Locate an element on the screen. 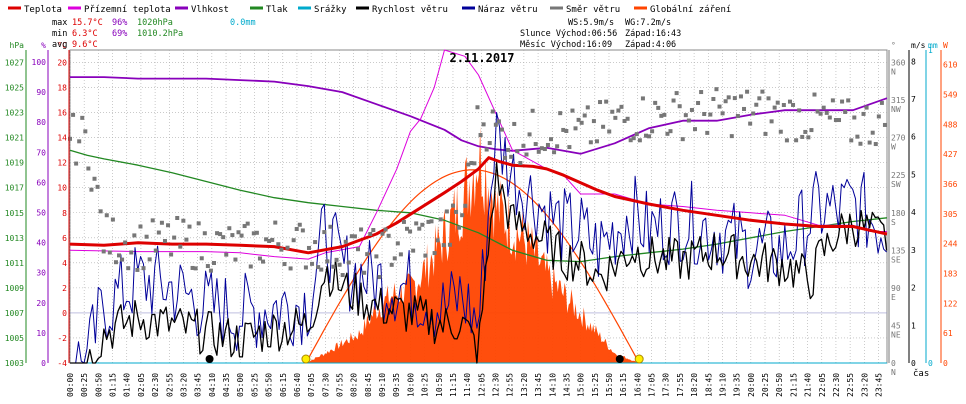 This screenshot has height=404, width=966. wind-tick-label: 1 is located at coordinates (913, 325).